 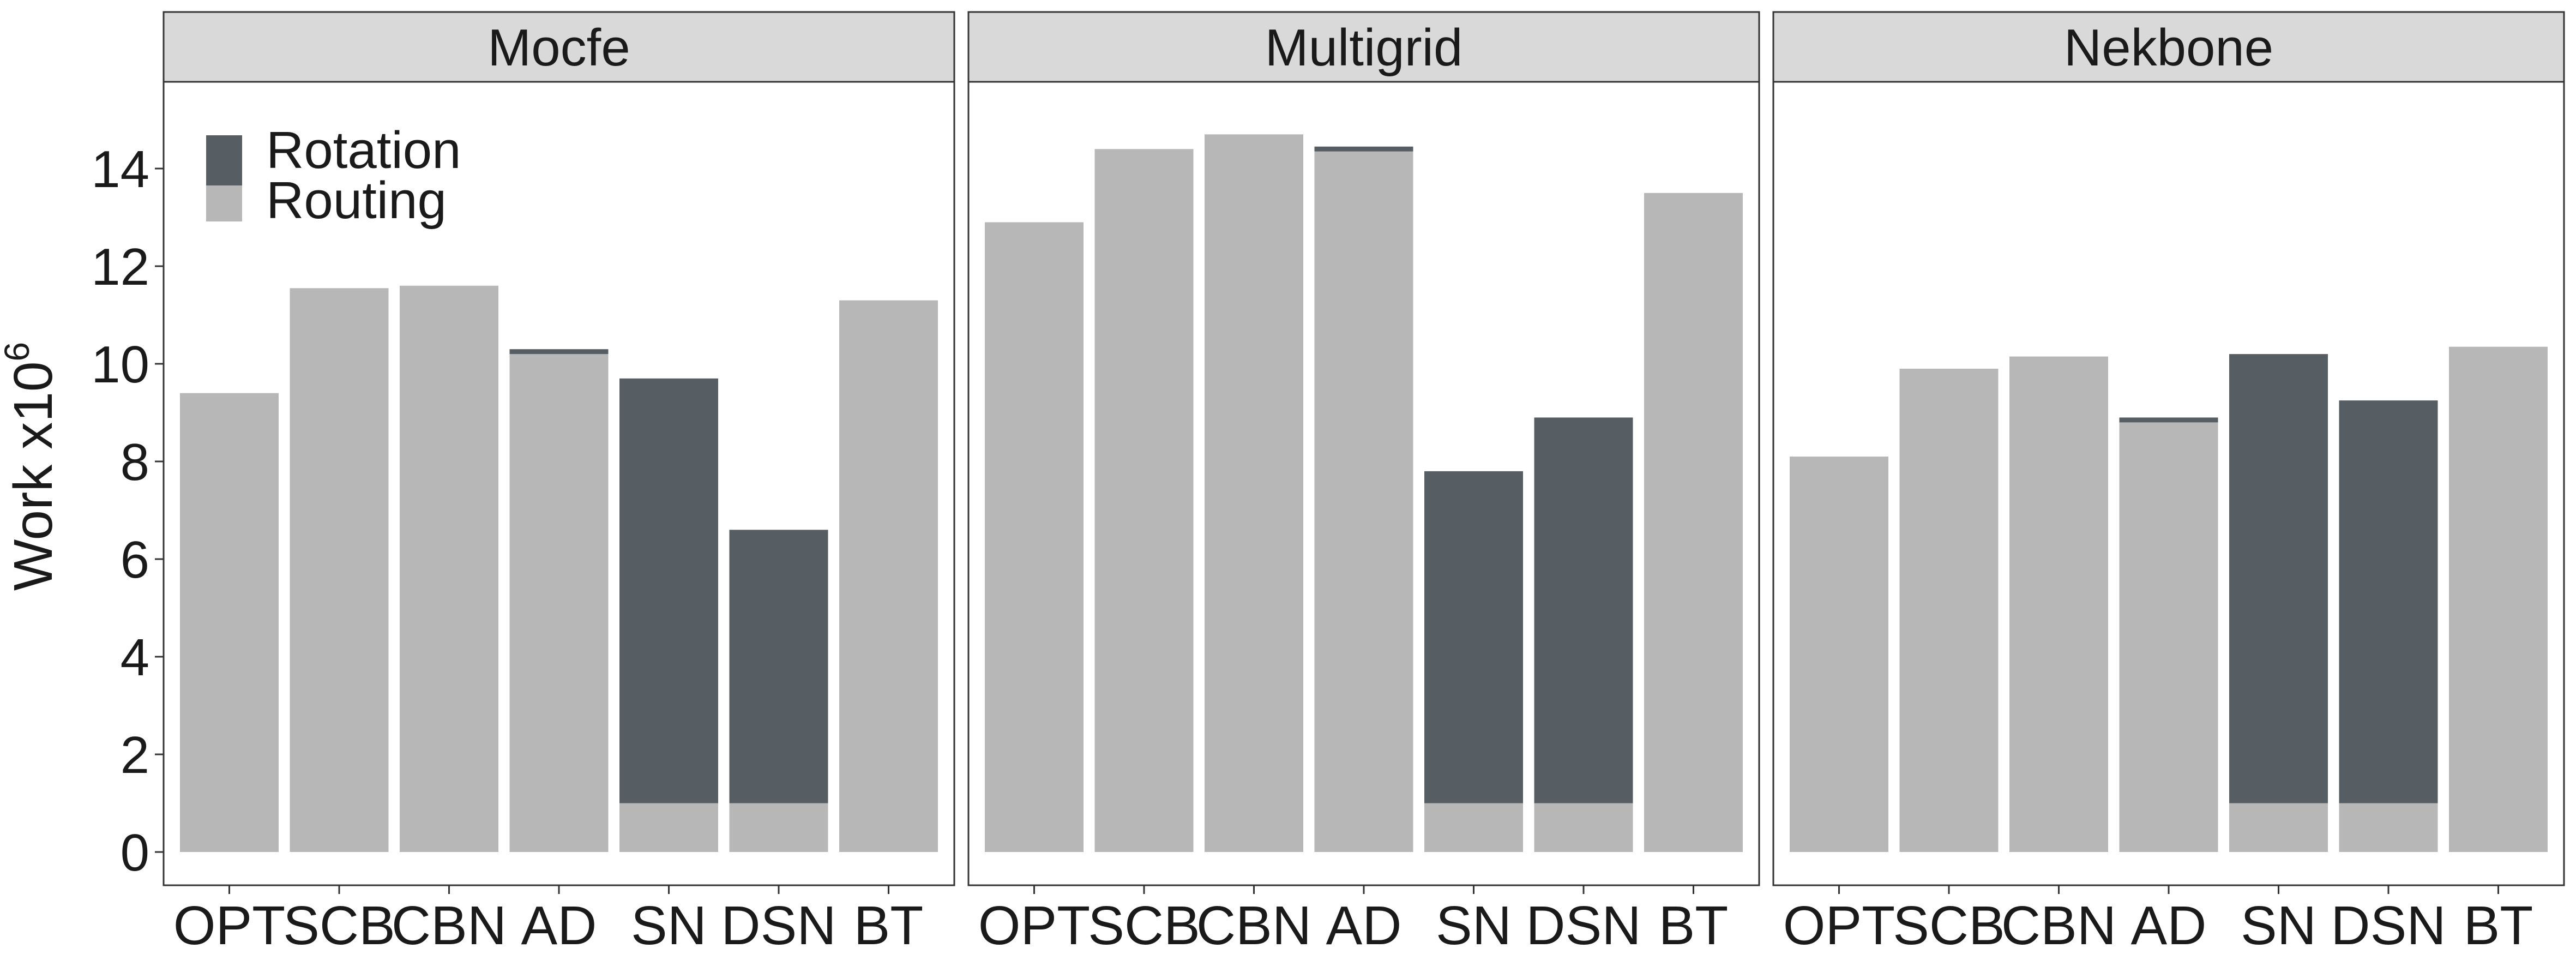 What do you see at coordinates (2168, 637) in the screenshot?
I see `bar-routing-nekbone-ad` at bounding box center [2168, 637].